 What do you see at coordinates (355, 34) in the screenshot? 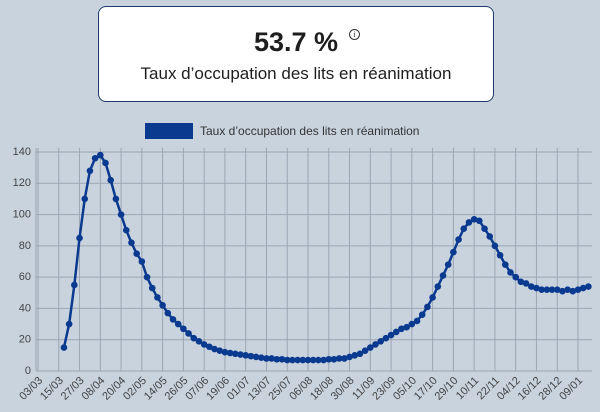
I see `info-icon: i` at bounding box center [355, 34].